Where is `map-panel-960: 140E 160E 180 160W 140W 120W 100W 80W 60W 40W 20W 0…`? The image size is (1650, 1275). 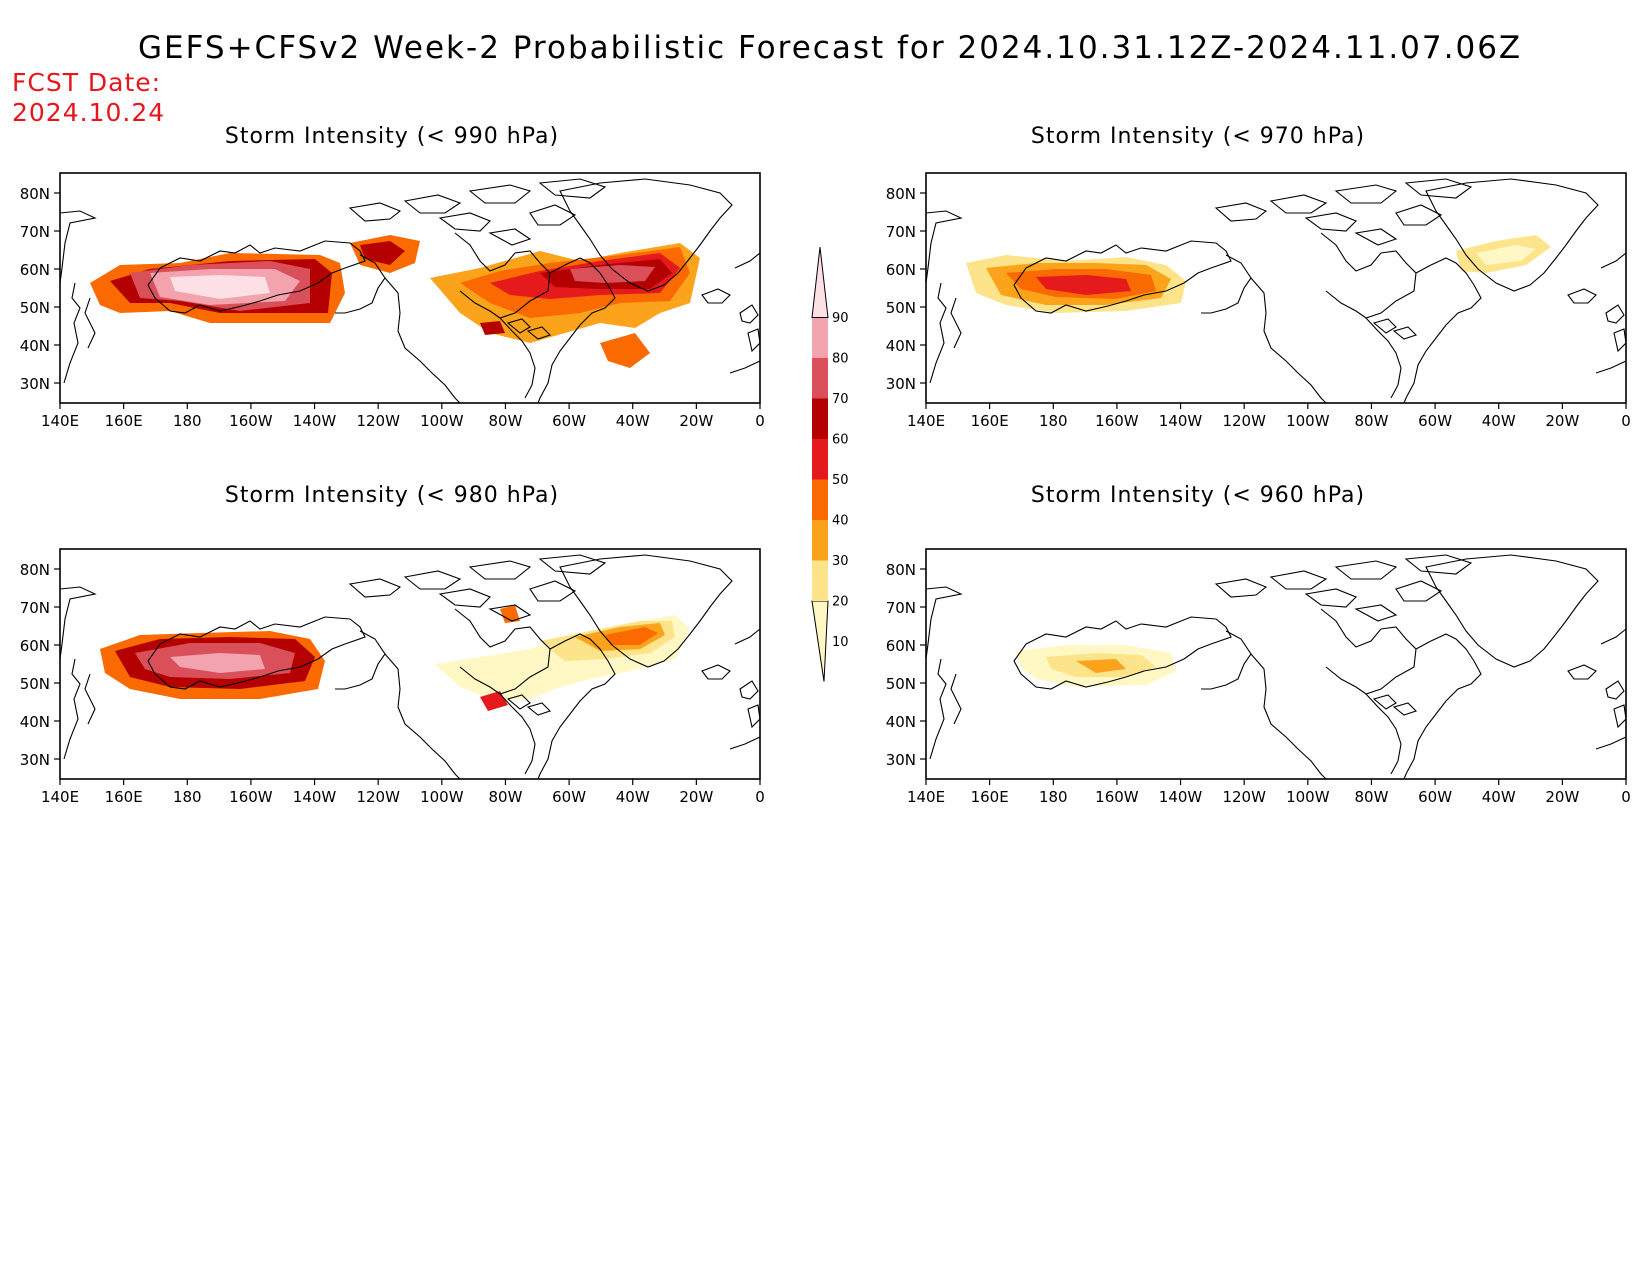
map-panel-960: 140E 160E 180 160W 140W 120W 100W 80W 60W 40W 20W 0… is located at coordinates (1258, 677).